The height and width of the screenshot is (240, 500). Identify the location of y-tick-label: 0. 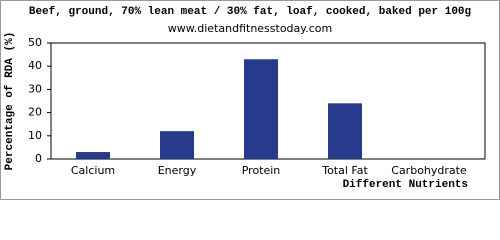
(38, 158).